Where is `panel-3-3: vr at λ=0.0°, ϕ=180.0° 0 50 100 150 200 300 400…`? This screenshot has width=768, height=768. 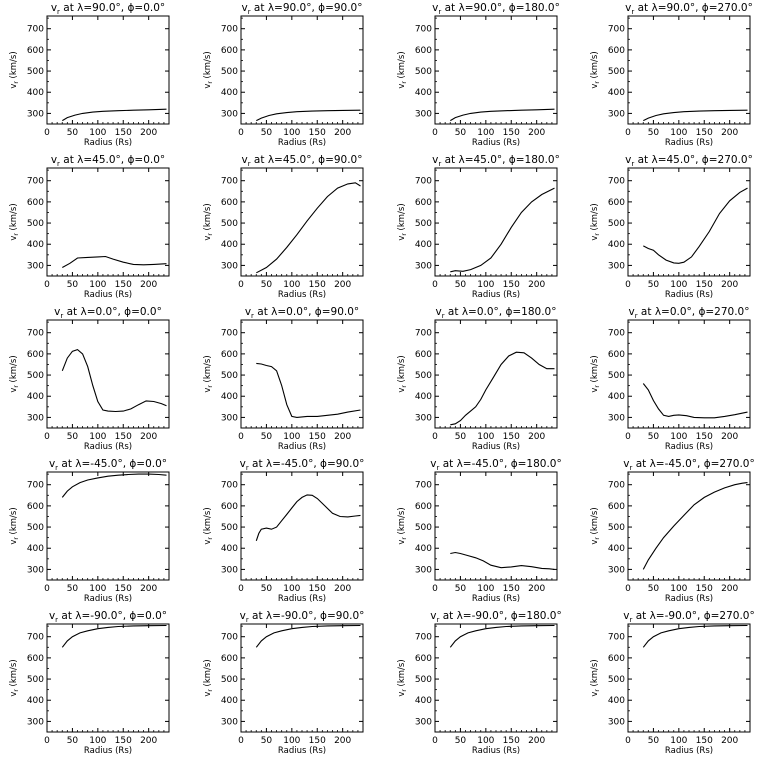
panel-3-3: vr at λ=0.0°, ϕ=180.0° 0 50 100 150 200 300 400… is located at coordinates (477, 379).